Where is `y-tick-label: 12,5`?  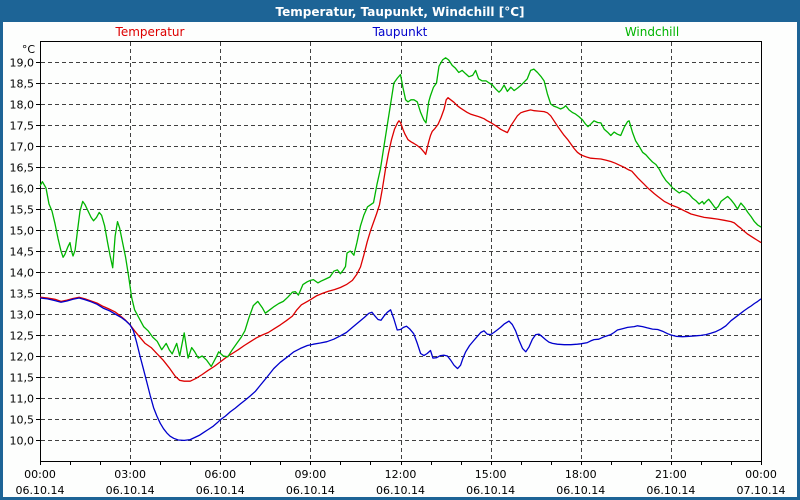
y-tick-label: 12,5 is located at coordinates (22, 336).